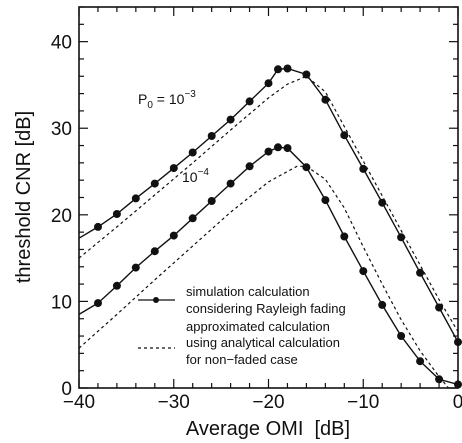 The width and height of the screenshot is (462, 443). Describe the element at coordinates (61, 43) in the screenshot. I see `y-tick-label: 40` at that location.